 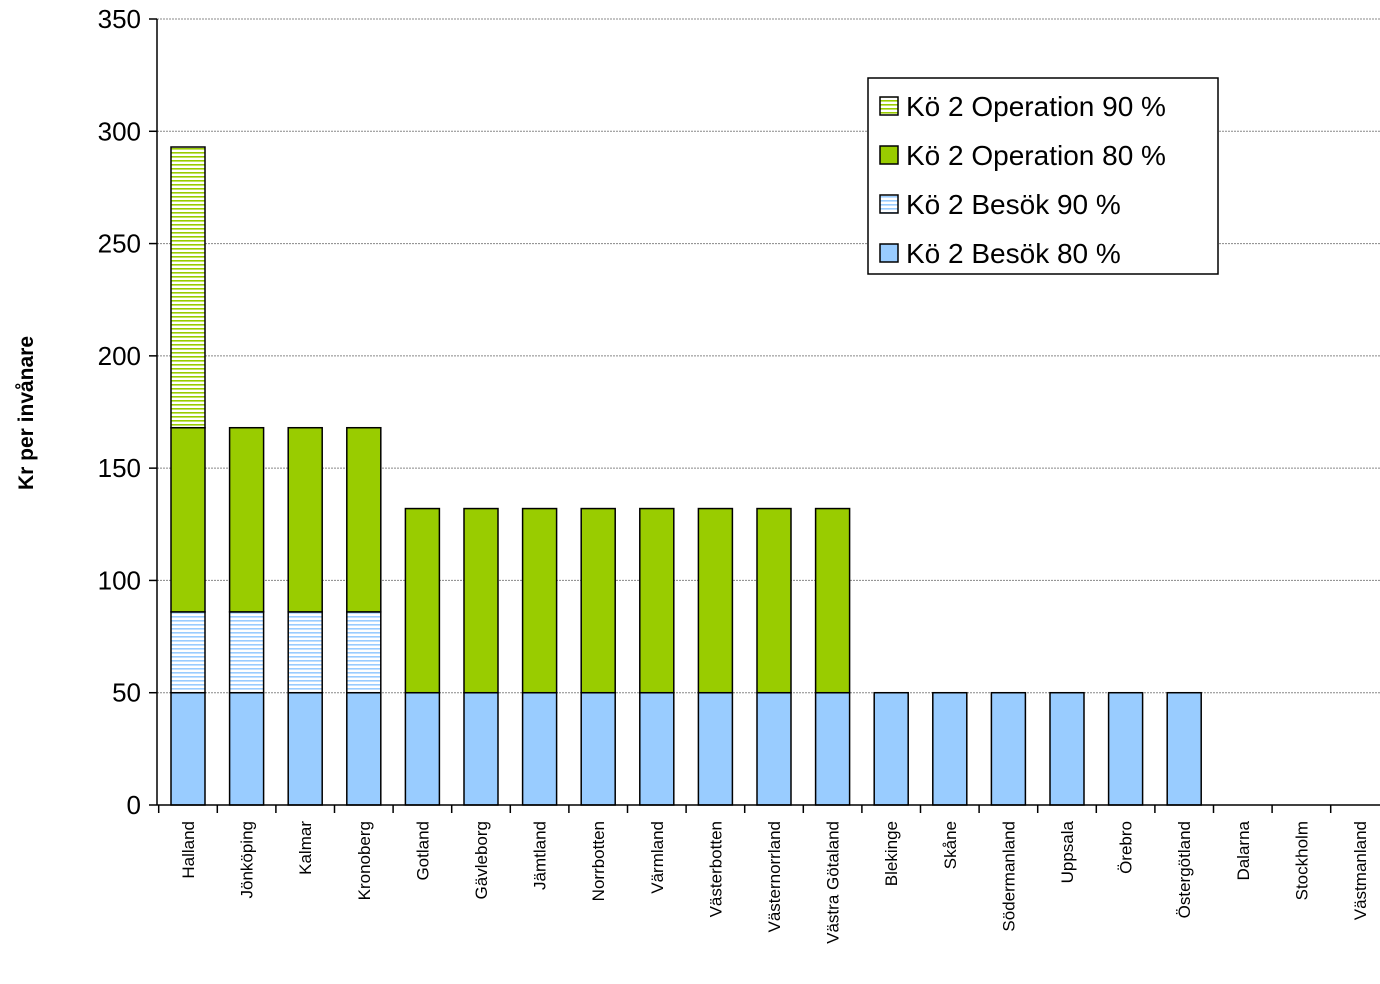 What do you see at coordinates (540, 855) in the screenshot?
I see `x-tick-label: Jämtland` at bounding box center [540, 855].